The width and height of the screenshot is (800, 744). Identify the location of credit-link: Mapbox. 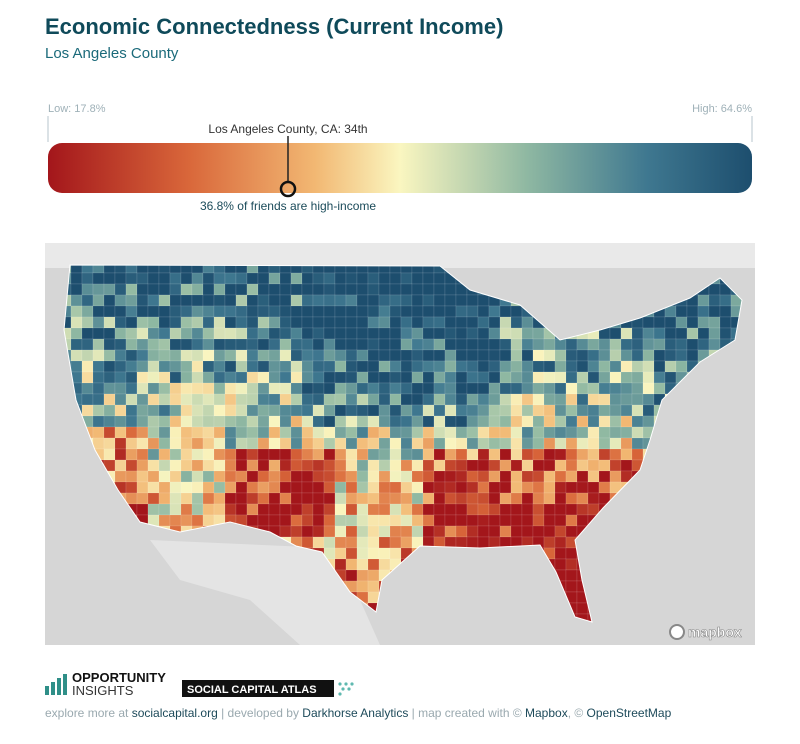
(546, 713).